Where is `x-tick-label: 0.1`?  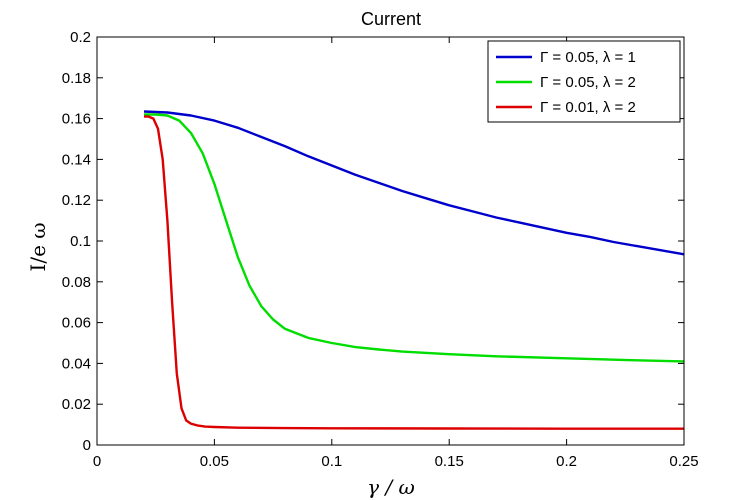 x-tick-label: 0.1 is located at coordinates (331, 461).